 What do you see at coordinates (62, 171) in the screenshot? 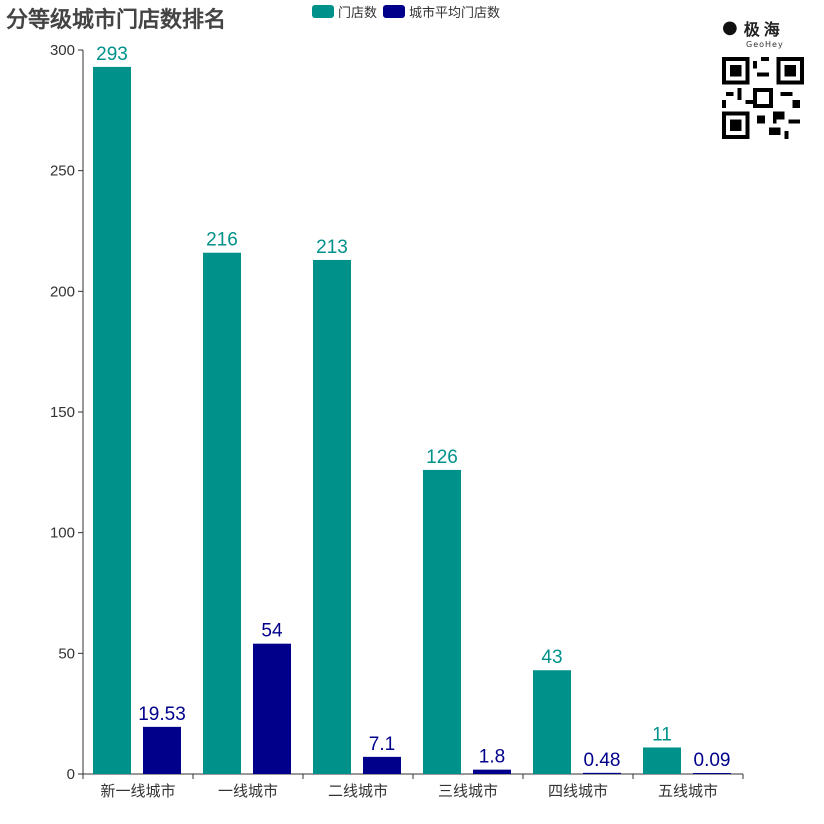
I see `y-tick-label: 250` at bounding box center [62, 171].